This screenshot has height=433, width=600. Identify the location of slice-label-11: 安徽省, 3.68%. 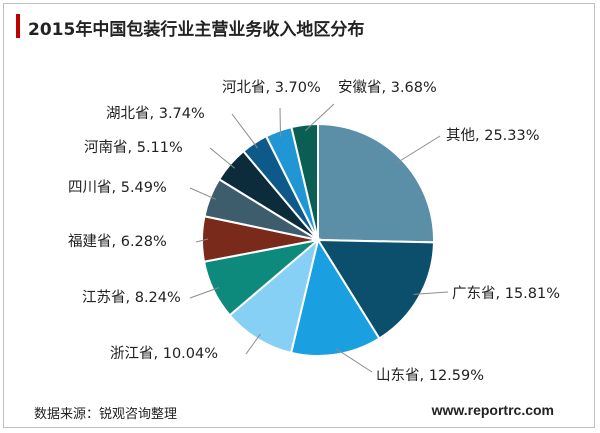
(387, 87).